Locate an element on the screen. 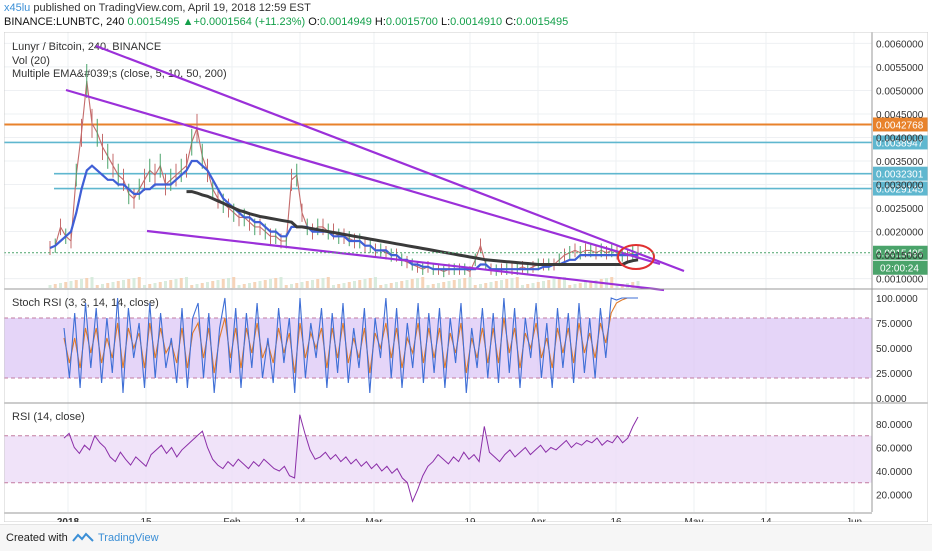 The image size is (932, 551). low-value: 0.0014910 is located at coordinates (476, 22).